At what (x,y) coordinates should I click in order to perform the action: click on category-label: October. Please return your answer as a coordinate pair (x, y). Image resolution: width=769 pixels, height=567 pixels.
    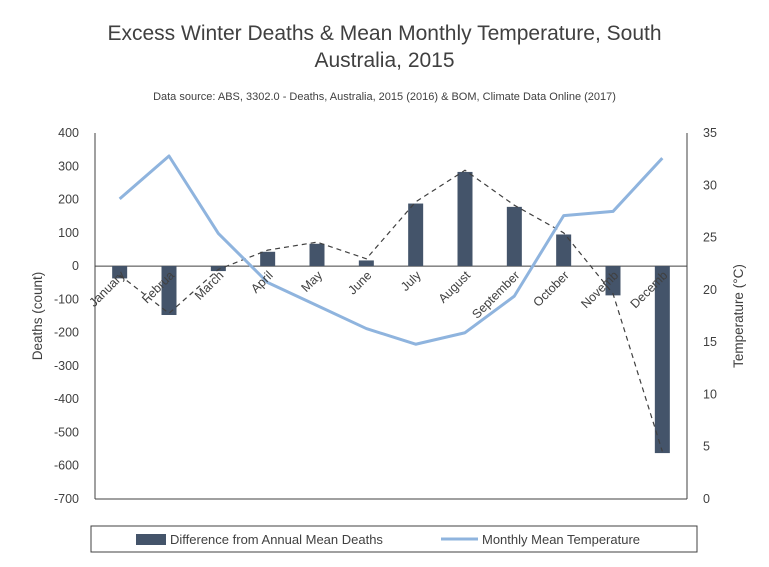
    Looking at the image, I should click on (550, 288).